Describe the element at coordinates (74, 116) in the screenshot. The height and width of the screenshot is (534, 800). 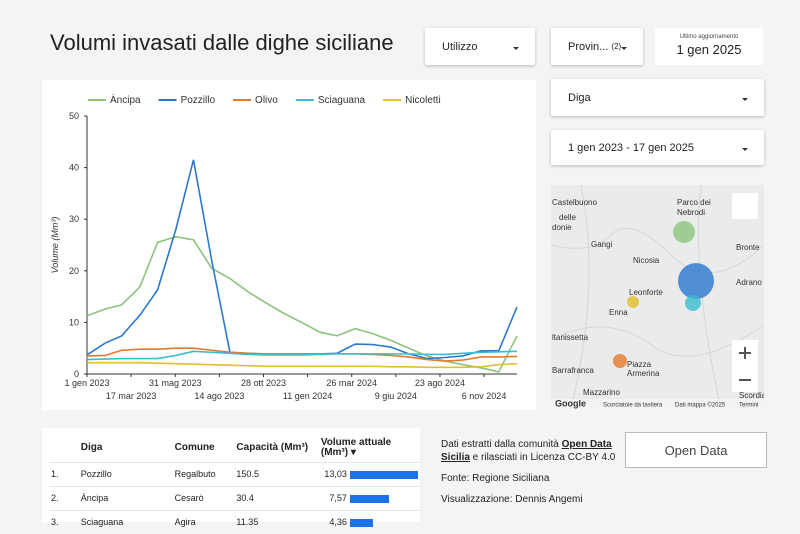
I see `y-tick-label: 50` at that location.